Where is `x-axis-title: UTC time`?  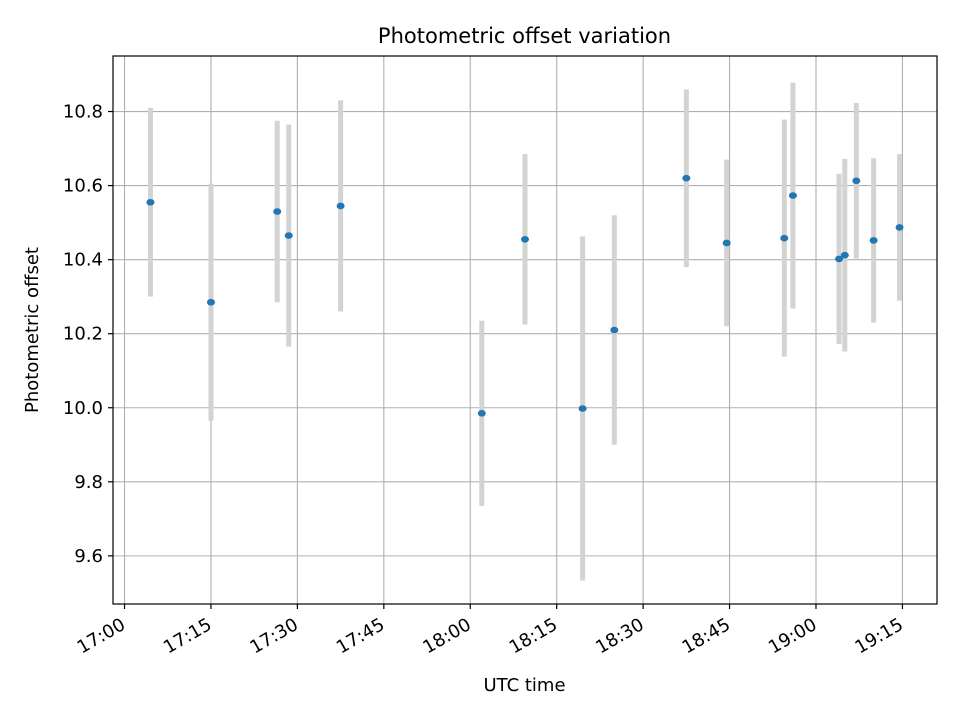 x-axis-title: UTC time is located at coordinates (524, 685).